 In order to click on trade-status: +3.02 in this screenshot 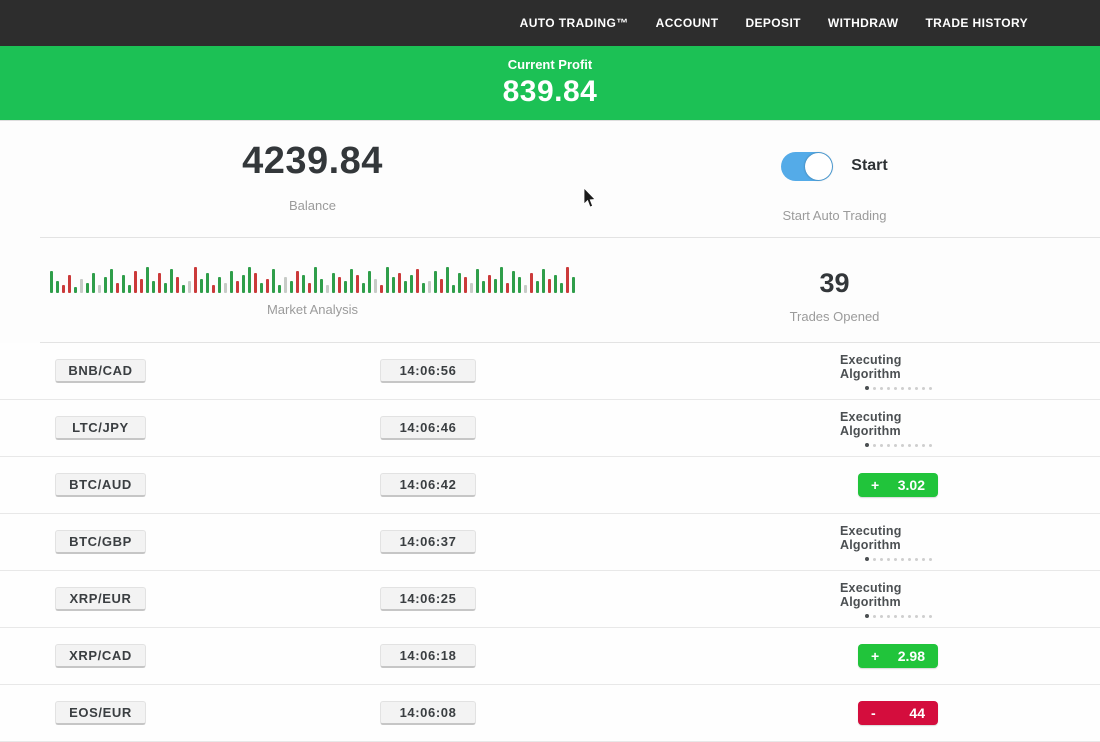, I will do `click(898, 485)`.